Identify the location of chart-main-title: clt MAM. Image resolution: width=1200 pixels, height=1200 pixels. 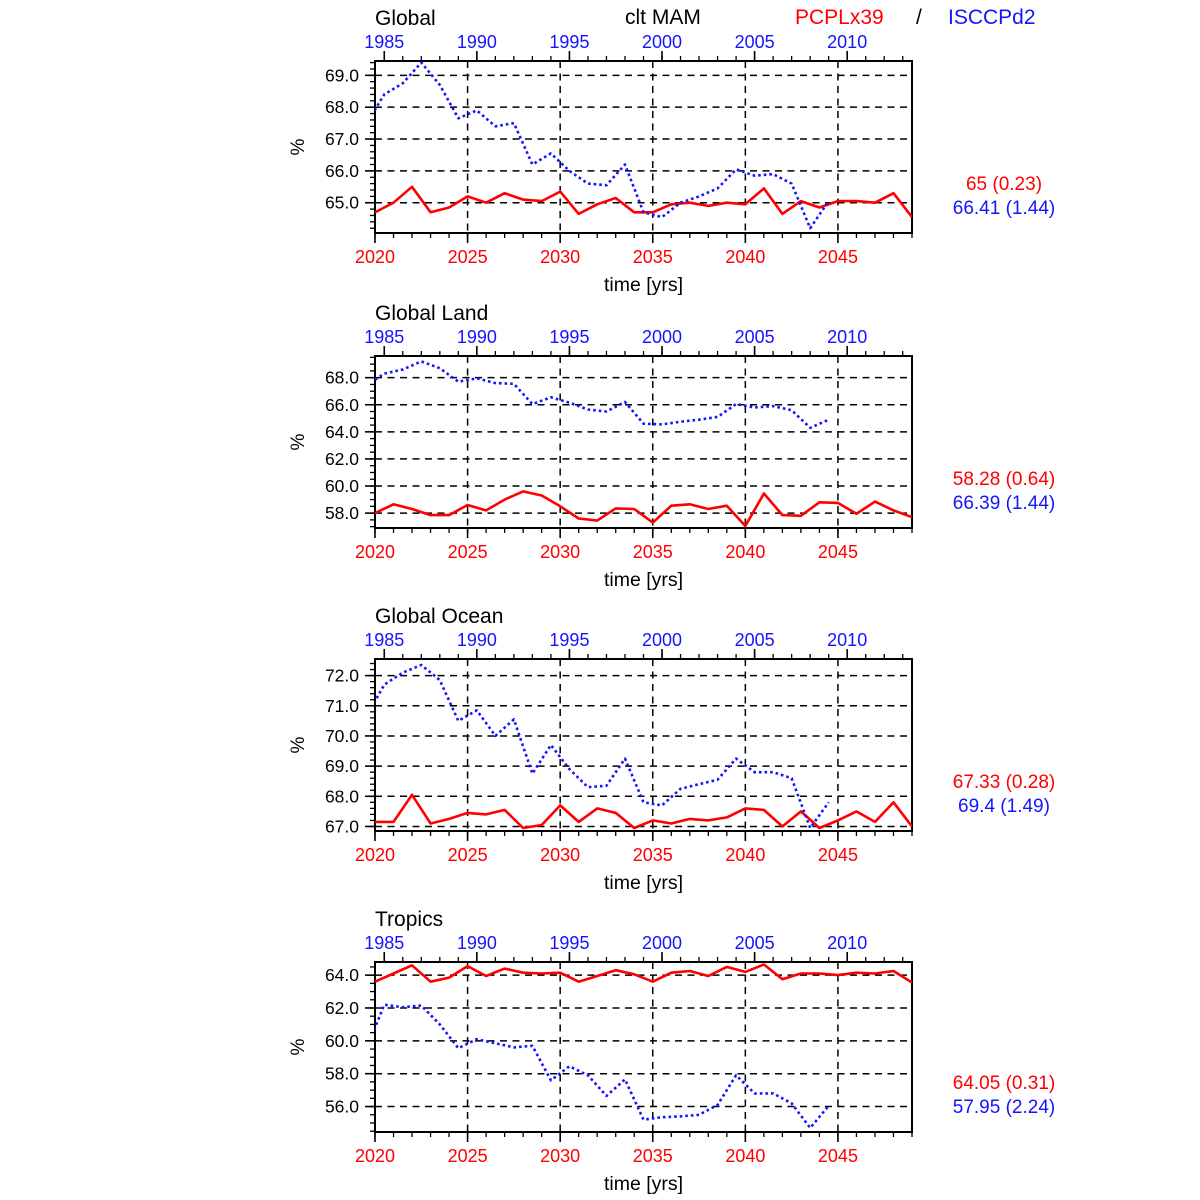
(663, 17).